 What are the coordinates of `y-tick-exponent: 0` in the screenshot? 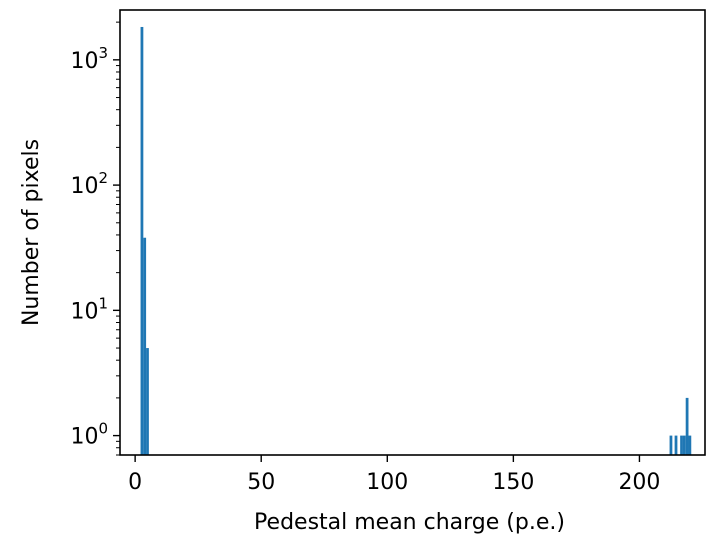 It's located at (103, 429).